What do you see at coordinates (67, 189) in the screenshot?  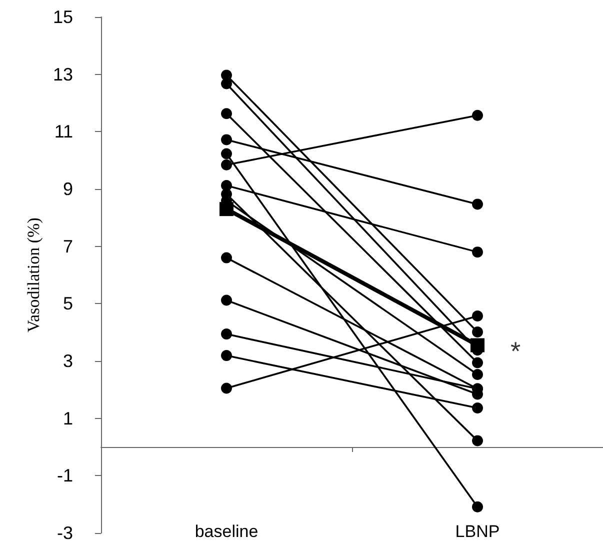 I see `y-tick-label: 9` at bounding box center [67, 189].